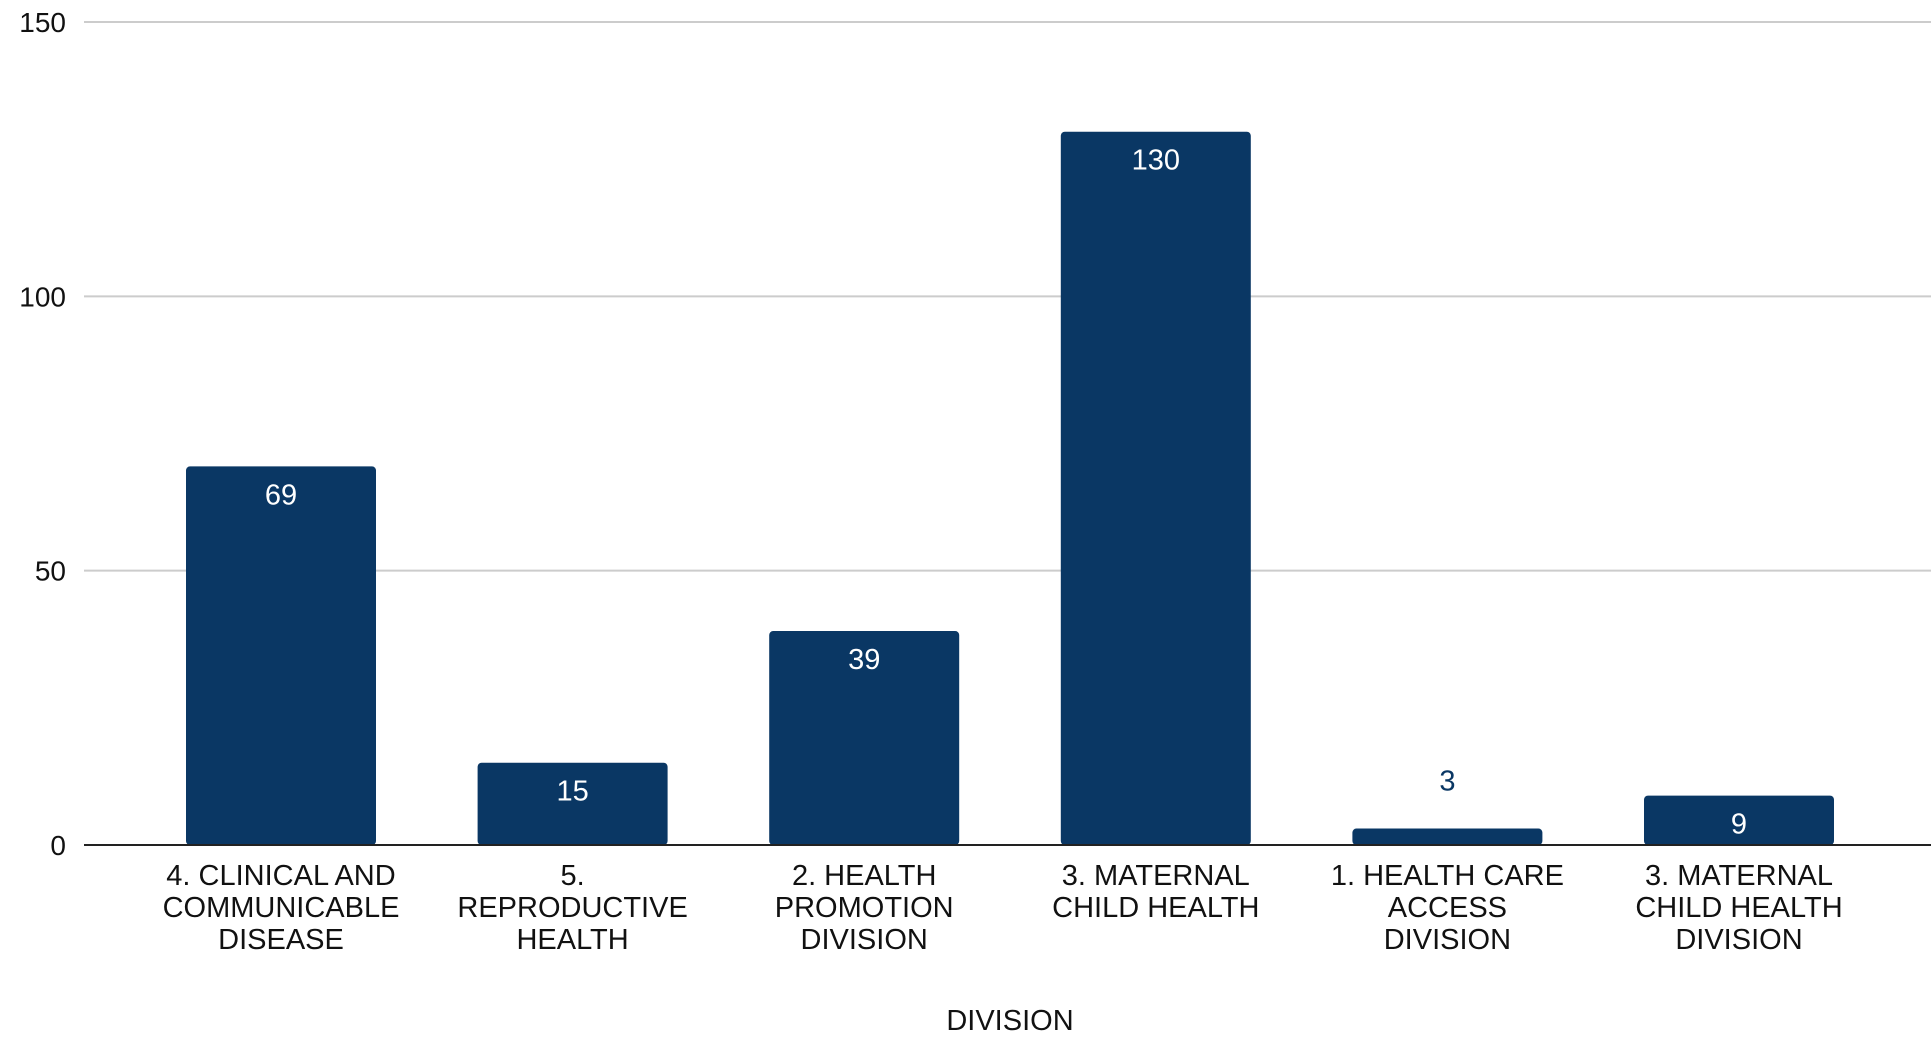 This screenshot has height=1041, width=1931. I want to click on data-label: 39, so click(864, 660).